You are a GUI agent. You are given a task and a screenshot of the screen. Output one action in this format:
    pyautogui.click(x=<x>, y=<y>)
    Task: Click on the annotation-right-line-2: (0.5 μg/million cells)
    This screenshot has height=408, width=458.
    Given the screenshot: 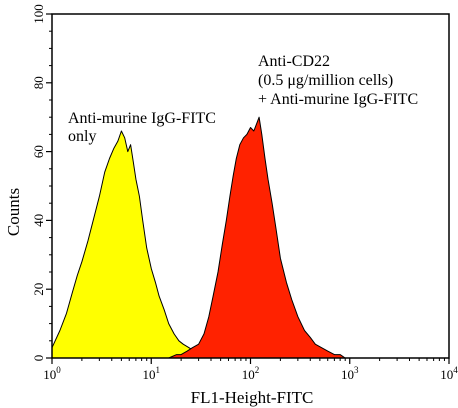 What is the action you would take?
    pyautogui.click(x=325, y=80)
    